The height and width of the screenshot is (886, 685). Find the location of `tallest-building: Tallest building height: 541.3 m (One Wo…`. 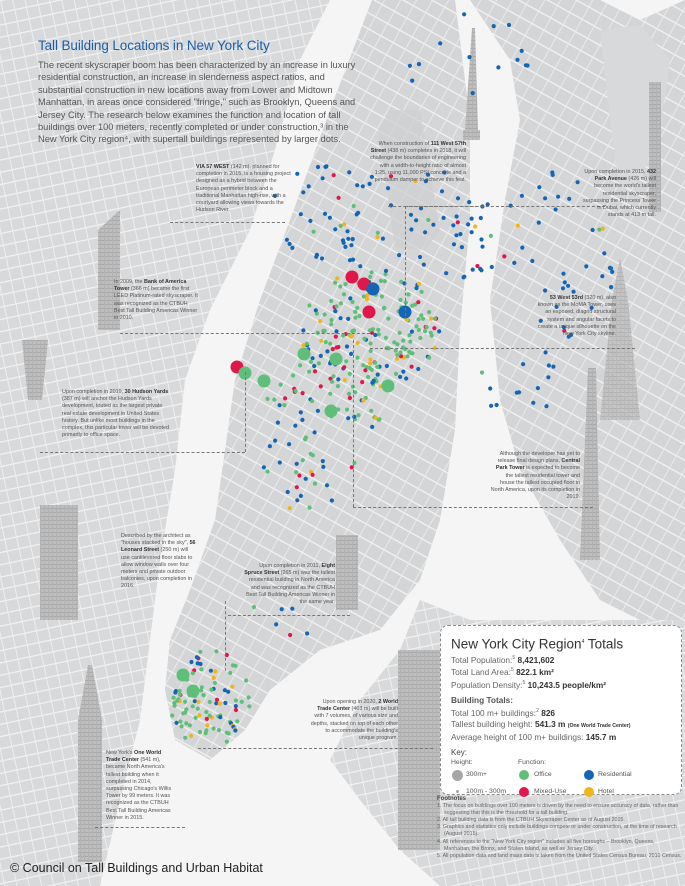

tallest-building: Tallest building height: 541.3 m (One Wo… is located at coordinates (541, 723).